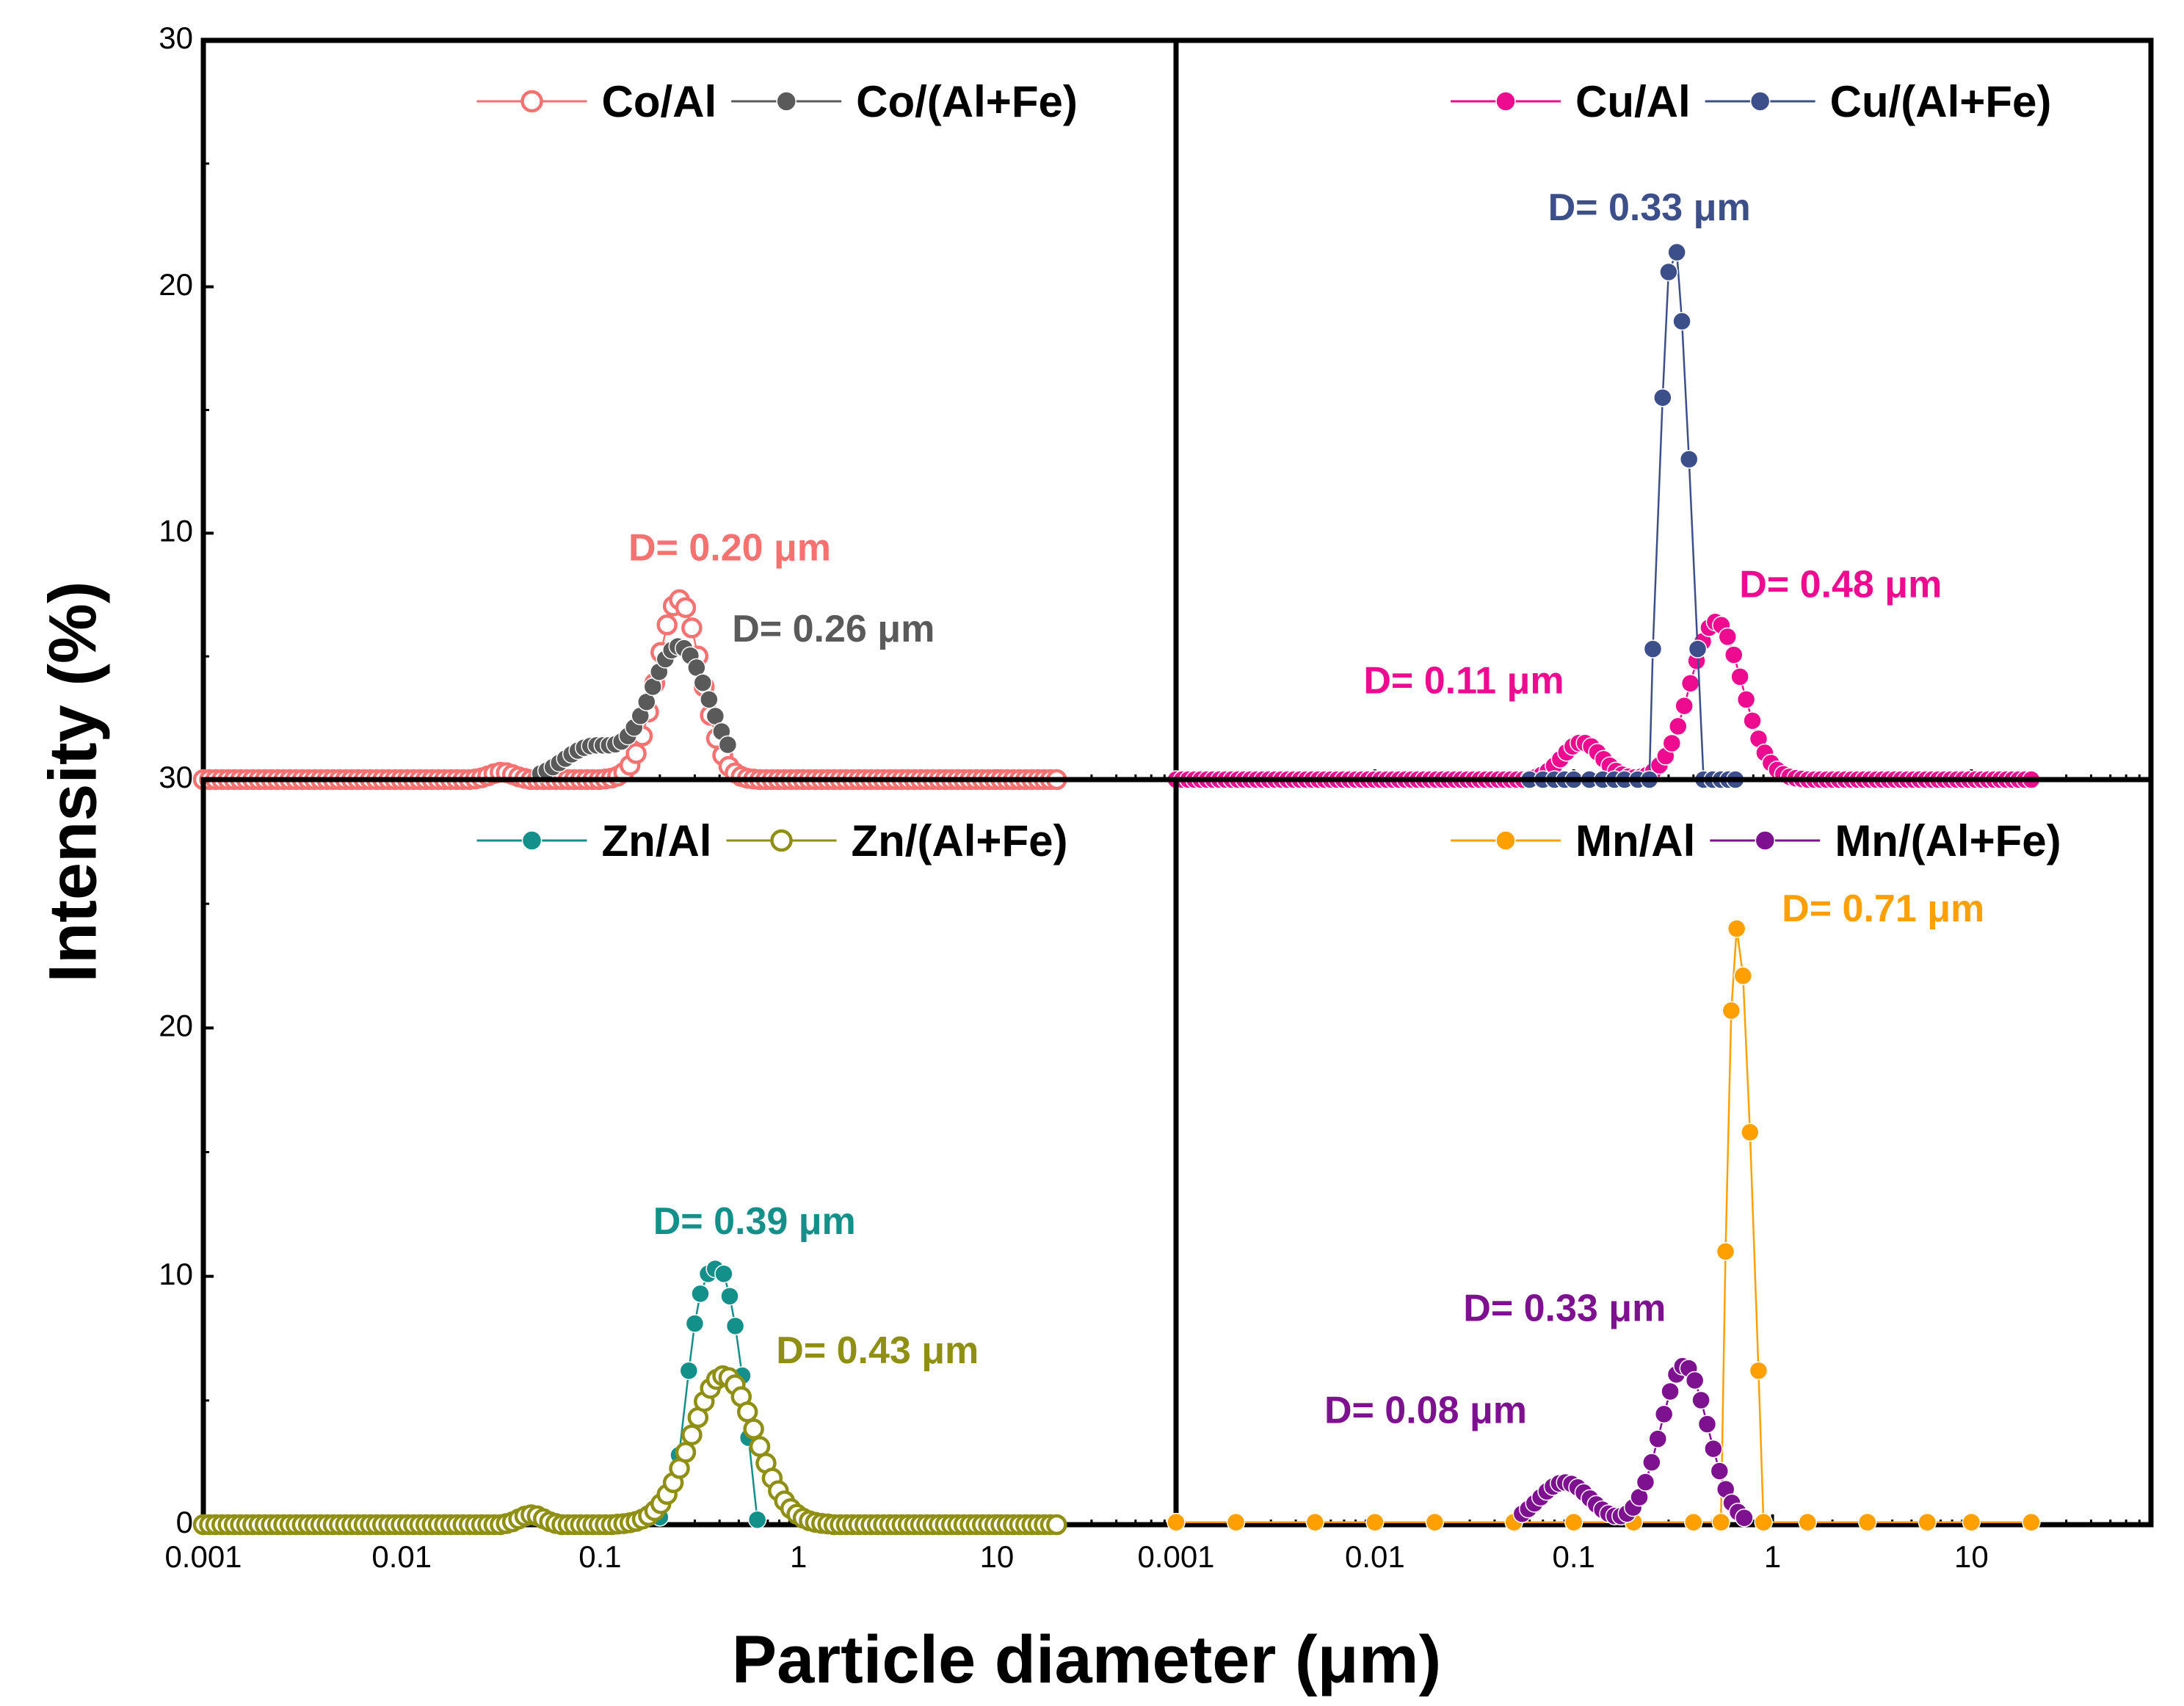 This screenshot has width=2184, height=1706. What do you see at coordinates (1633, 1442) in the screenshot?
I see `series-Mn/(Al+Fe)` at bounding box center [1633, 1442].